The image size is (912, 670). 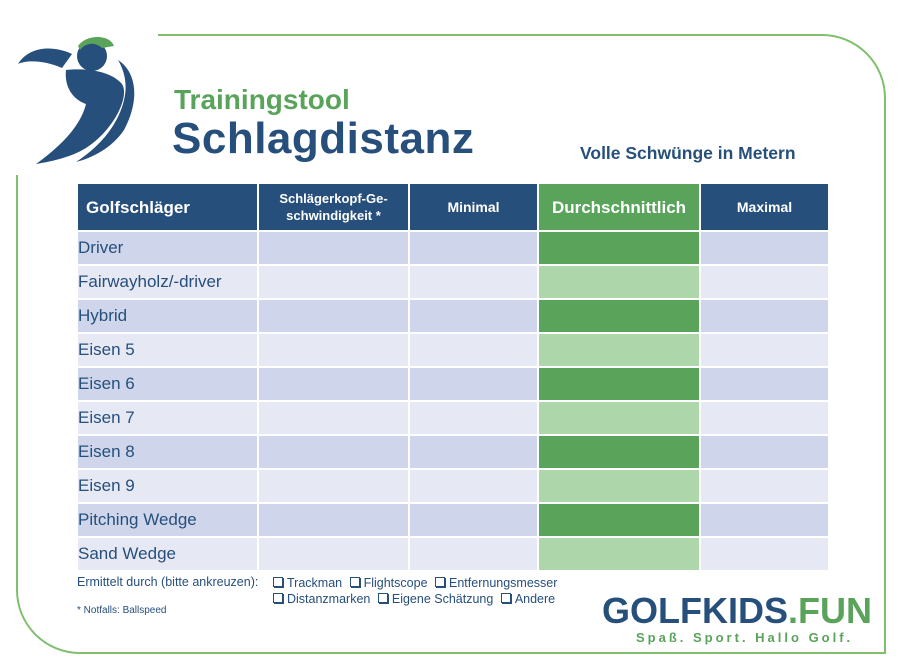 I want to click on club-name: Eisen 7, so click(x=167, y=418).